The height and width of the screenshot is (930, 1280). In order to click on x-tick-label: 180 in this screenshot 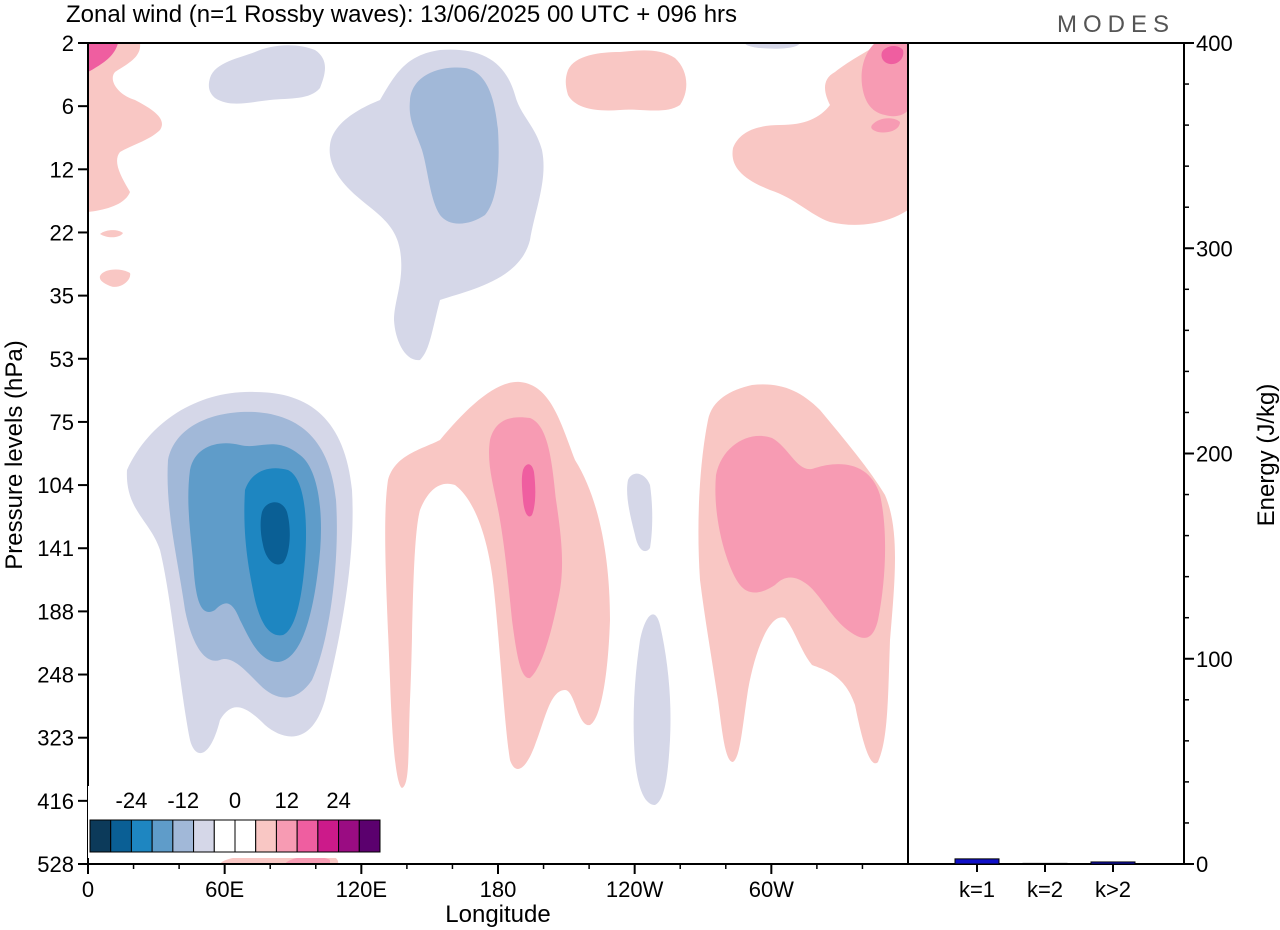, I will do `click(498, 889)`.